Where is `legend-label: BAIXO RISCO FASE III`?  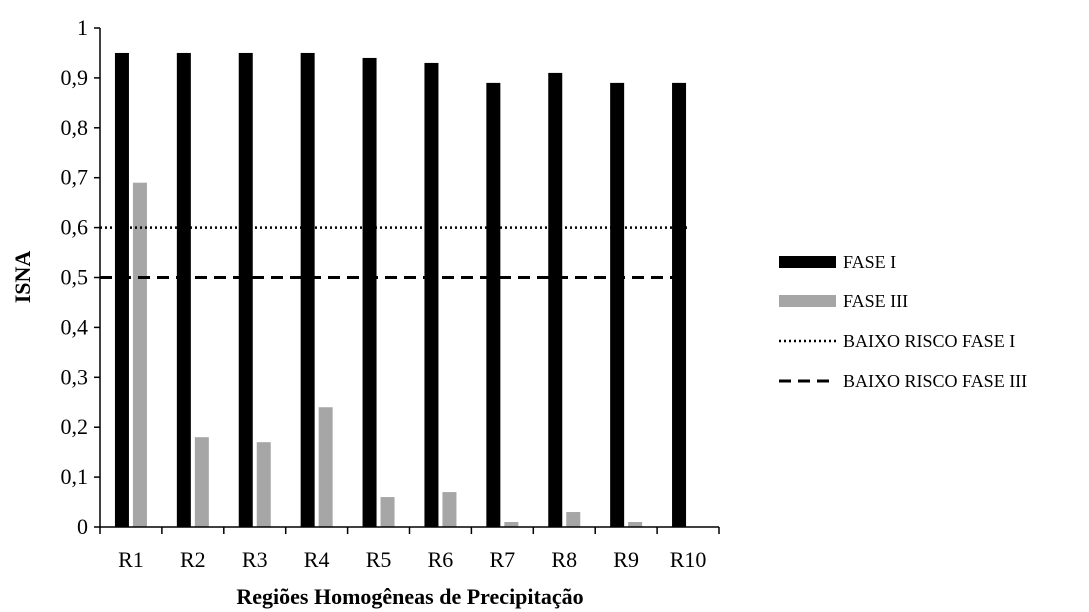
legend-label: BAIXO RISCO FASE III is located at coordinates (935, 381).